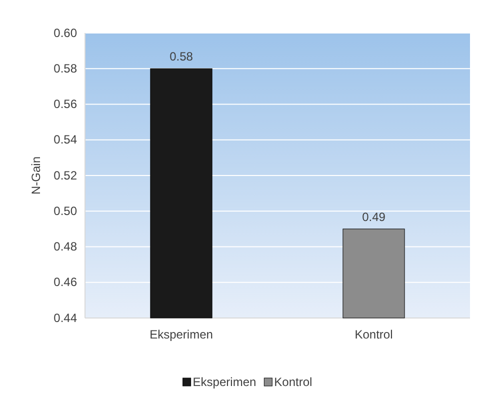  Describe the element at coordinates (66, 247) in the screenshot. I see `y-tick-label: 0.48` at that location.